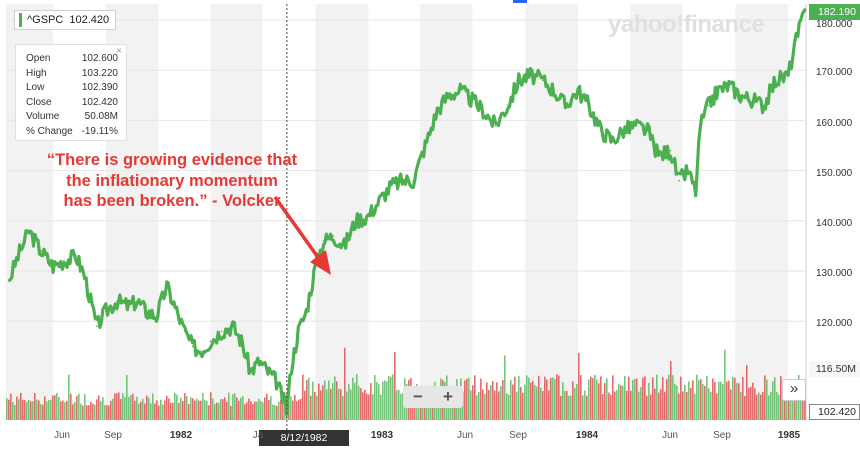 Image resolution: width=860 pixels, height=449 pixels. What do you see at coordinates (72, 131) in the screenshot?
I see `ohlc-row-change: % Change -19.11%` at bounding box center [72, 131].